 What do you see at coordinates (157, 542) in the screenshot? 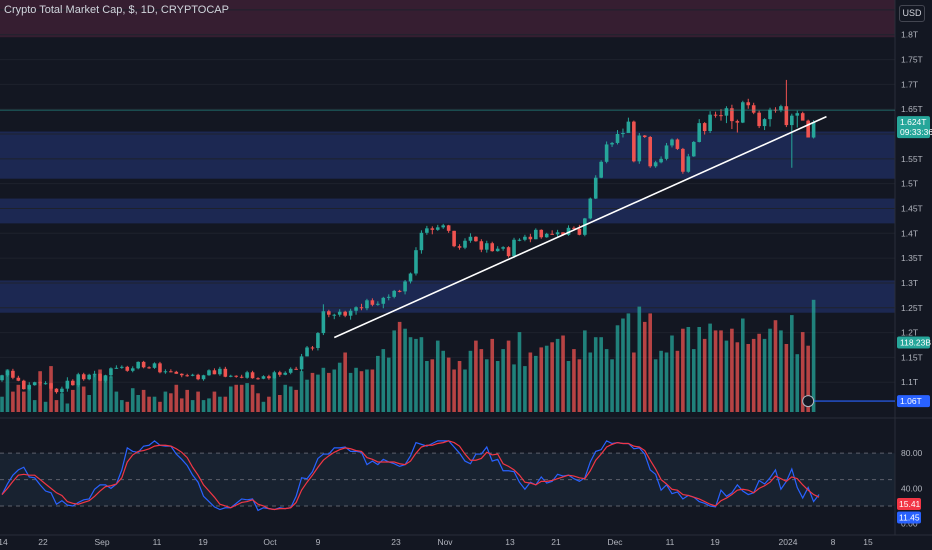
I see `time-axis-label: 11` at bounding box center [157, 542].